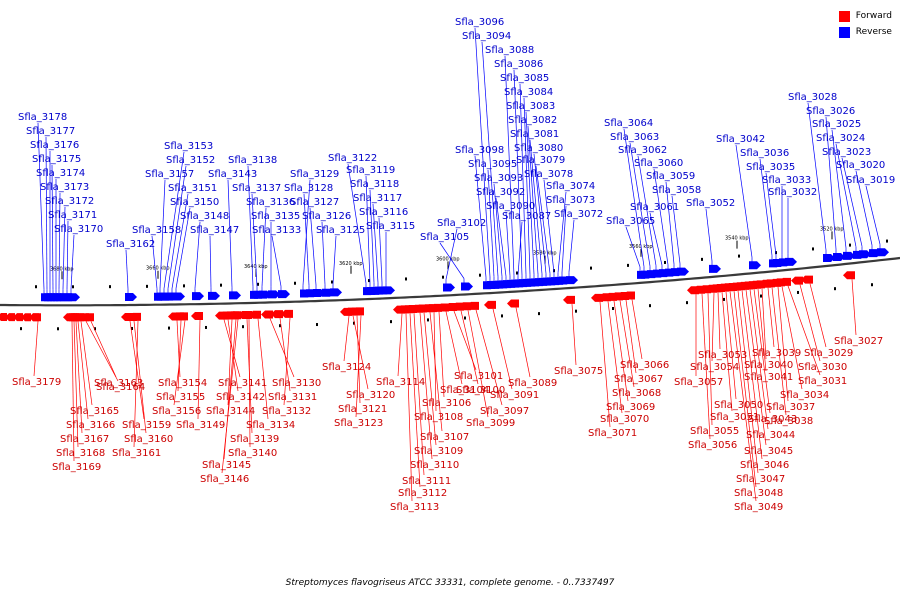  I want to click on reverse-gene-label: Sfla_3127, so click(314, 202).